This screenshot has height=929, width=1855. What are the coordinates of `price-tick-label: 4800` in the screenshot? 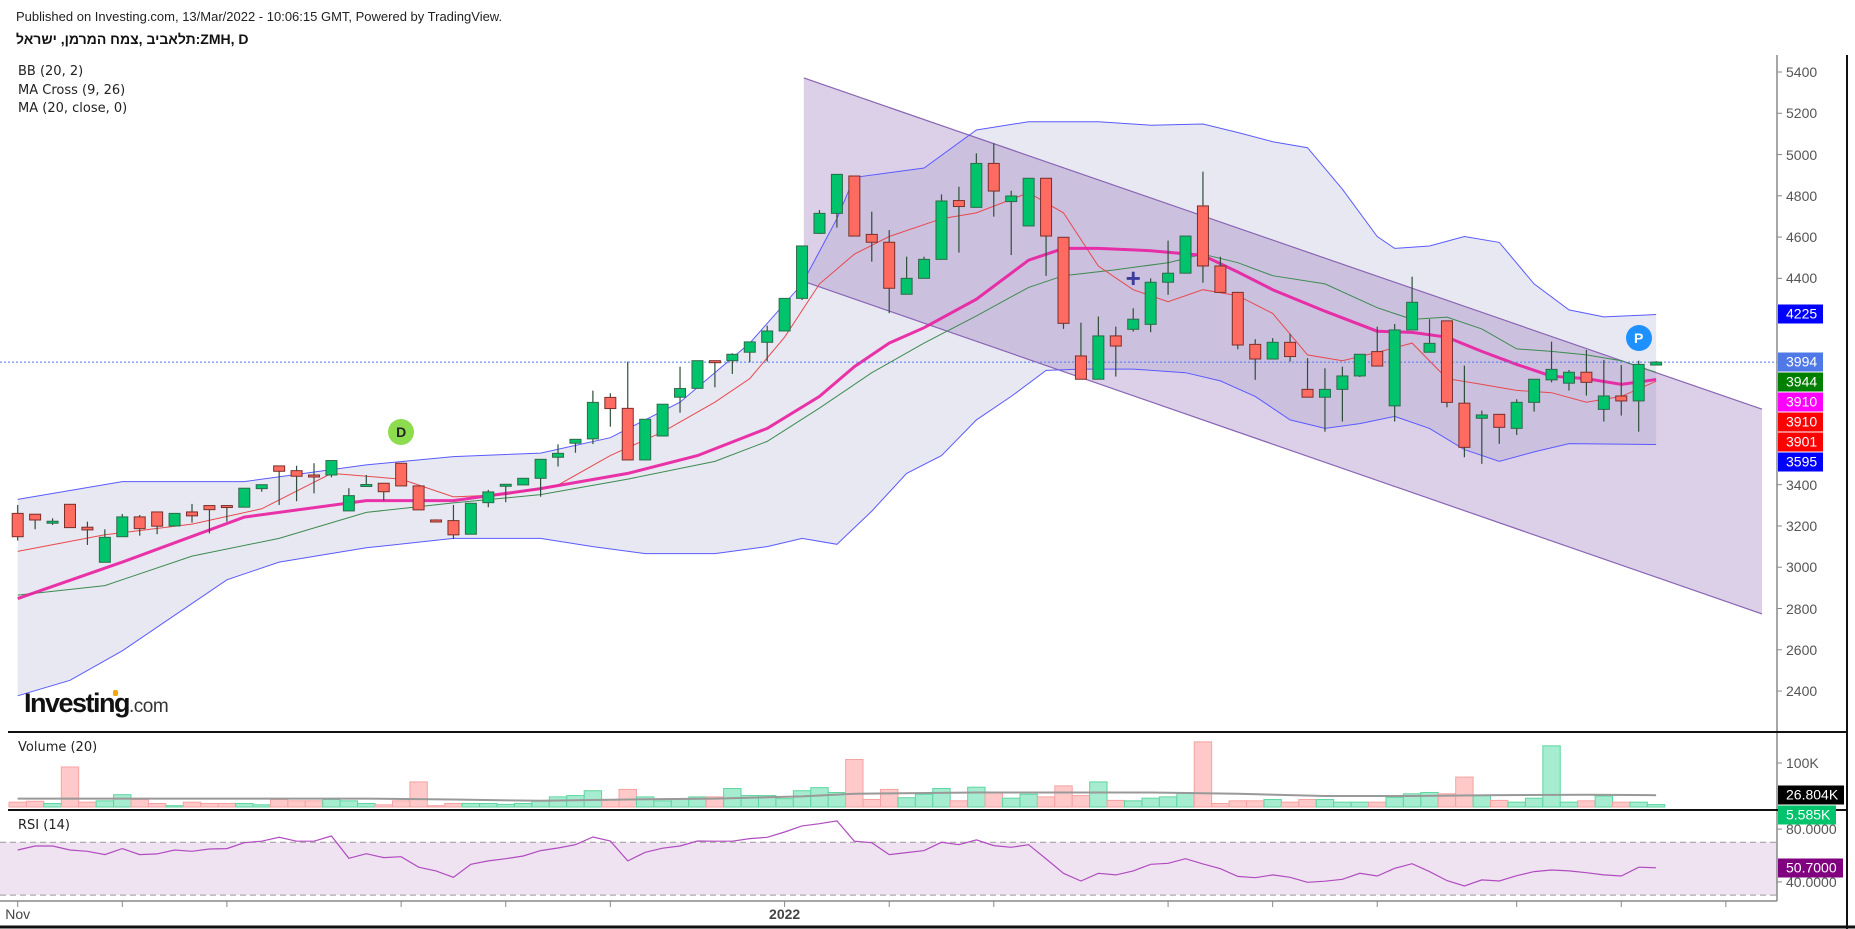 It's located at (1802, 195).